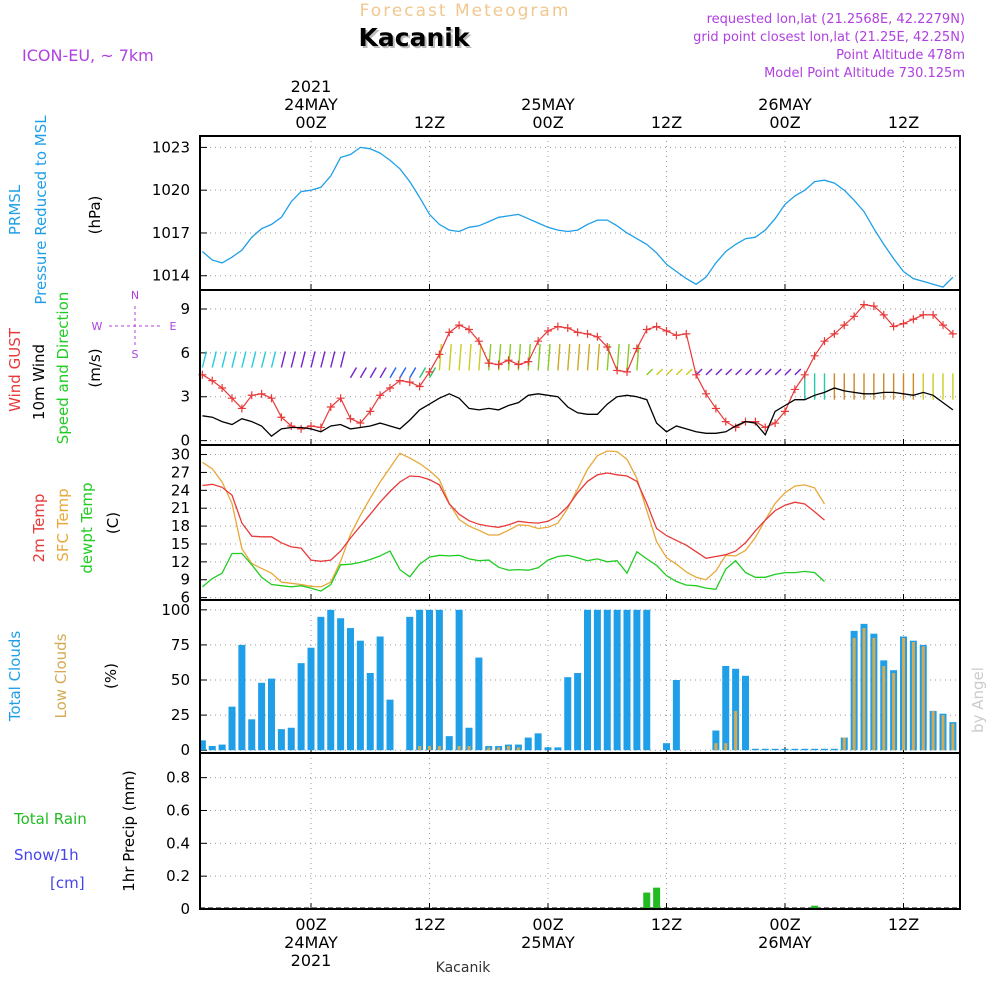 The height and width of the screenshot is (1000, 1000). What do you see at coordinates (180, 680) in the screenshot?
I see `y-tick-label: 50` at bounding box center [180, 680].